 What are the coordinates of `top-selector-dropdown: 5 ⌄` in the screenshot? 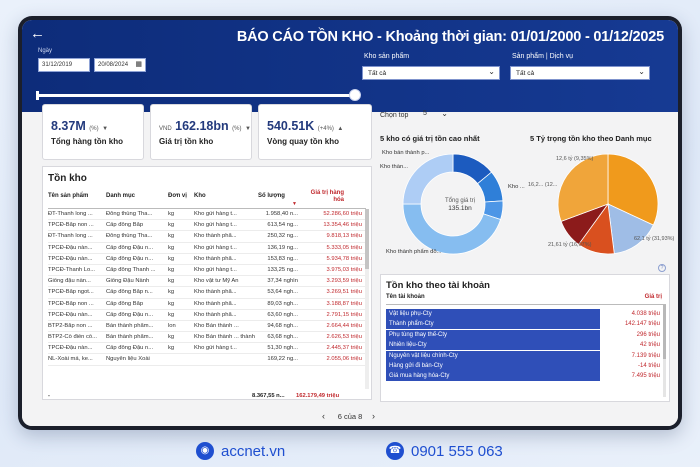 It's located at (434, 114).